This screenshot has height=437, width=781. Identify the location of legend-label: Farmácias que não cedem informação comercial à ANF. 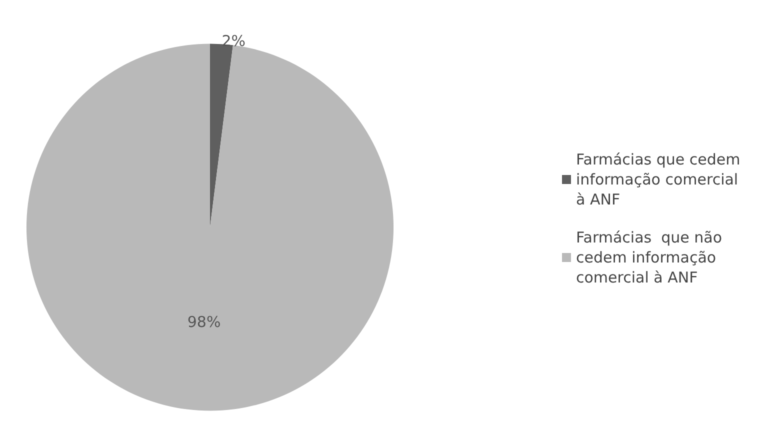
(651, 257).